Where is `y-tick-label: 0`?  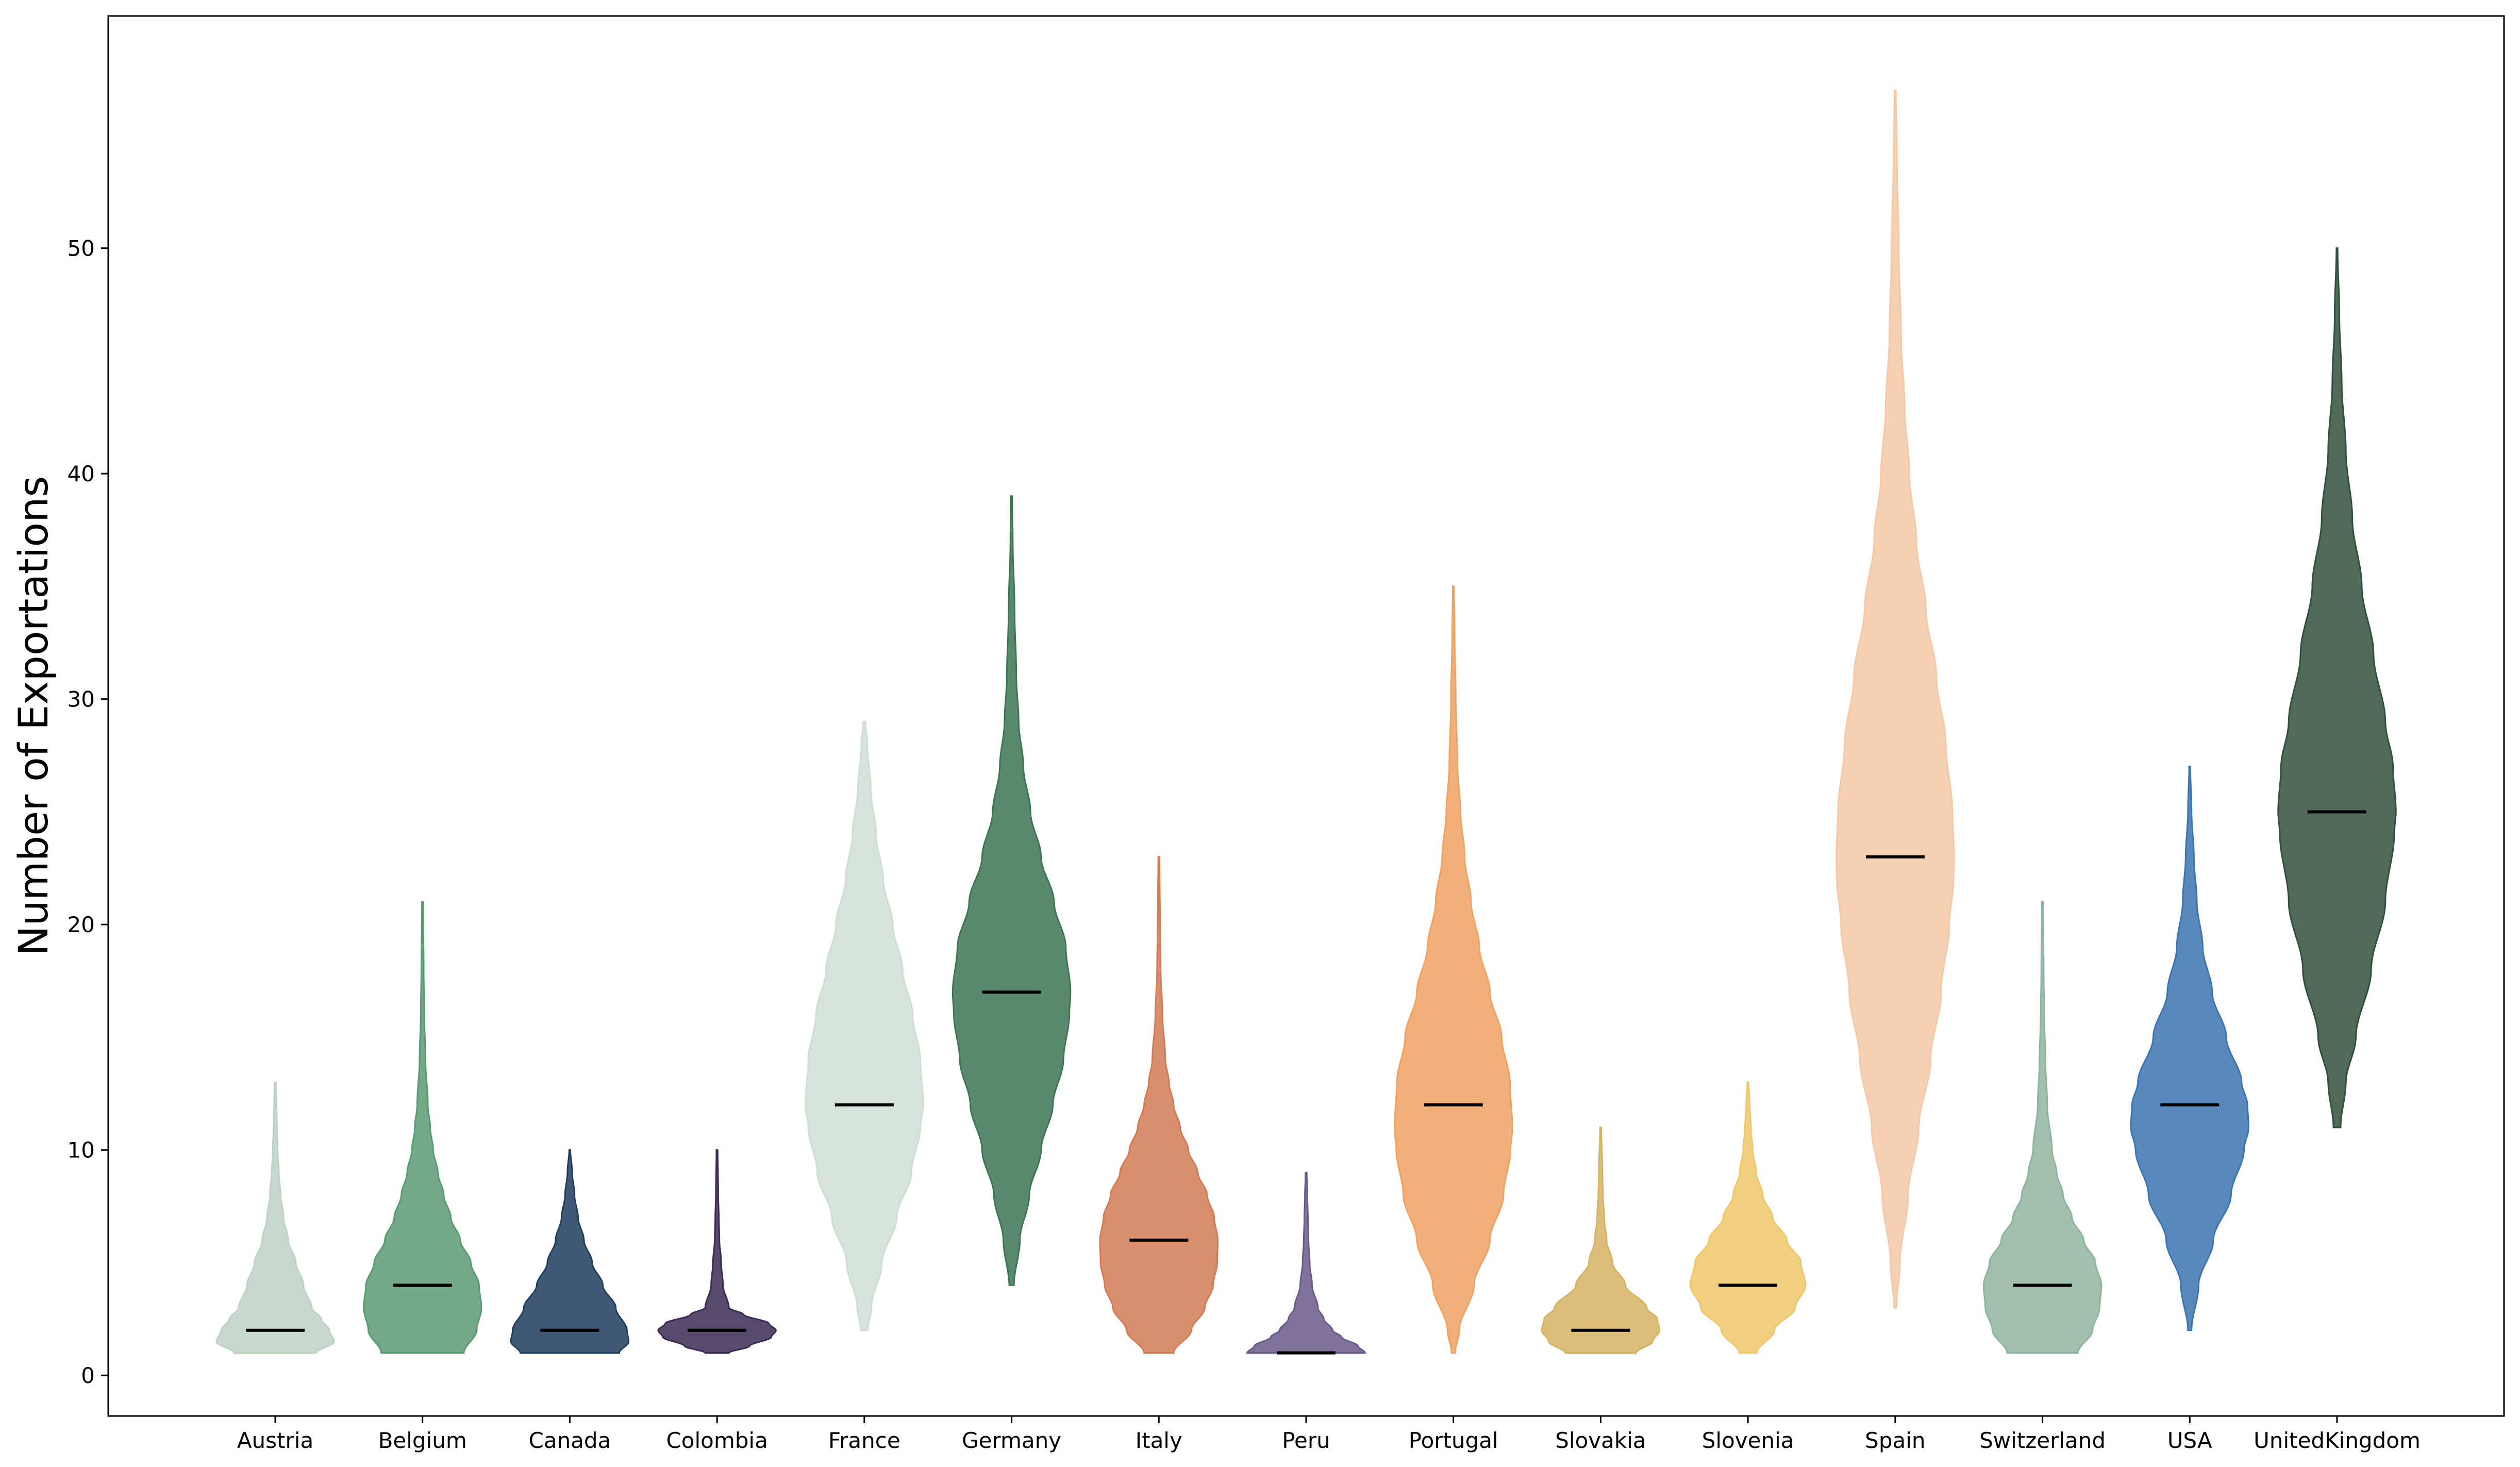 y-tick-label: 0 is located at coordinates (88, 1376).